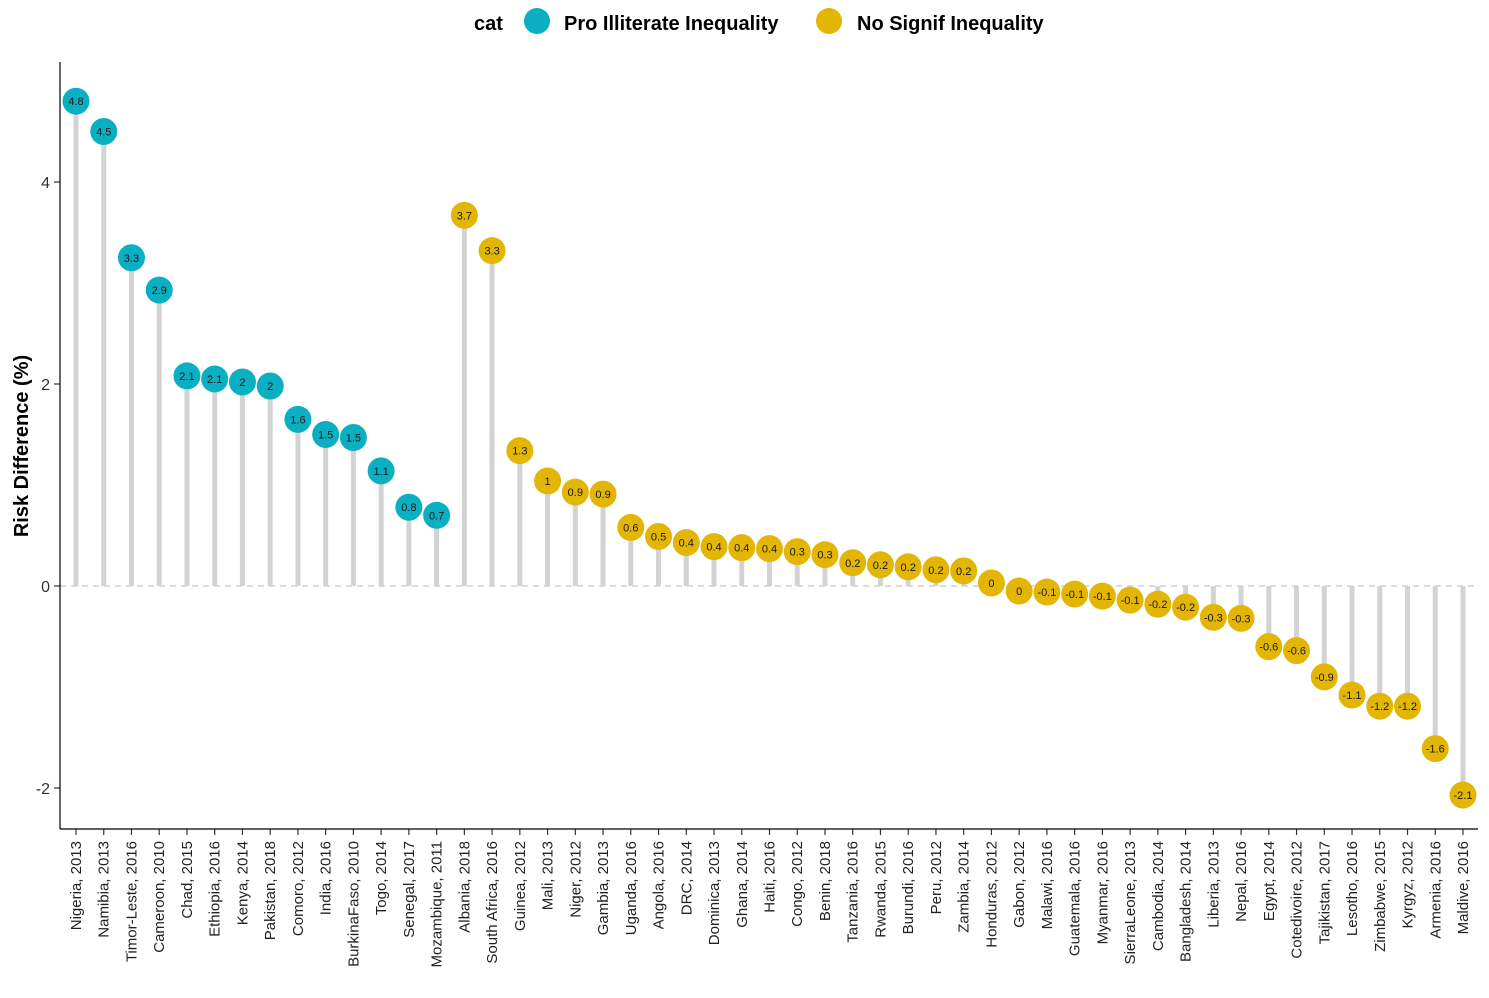 The height and width of the screenshot is (998, 1489). Describe the element at coordinates (575, 879) in the screenshot. I see `x-tick-label: Niger, 2012` at that location.